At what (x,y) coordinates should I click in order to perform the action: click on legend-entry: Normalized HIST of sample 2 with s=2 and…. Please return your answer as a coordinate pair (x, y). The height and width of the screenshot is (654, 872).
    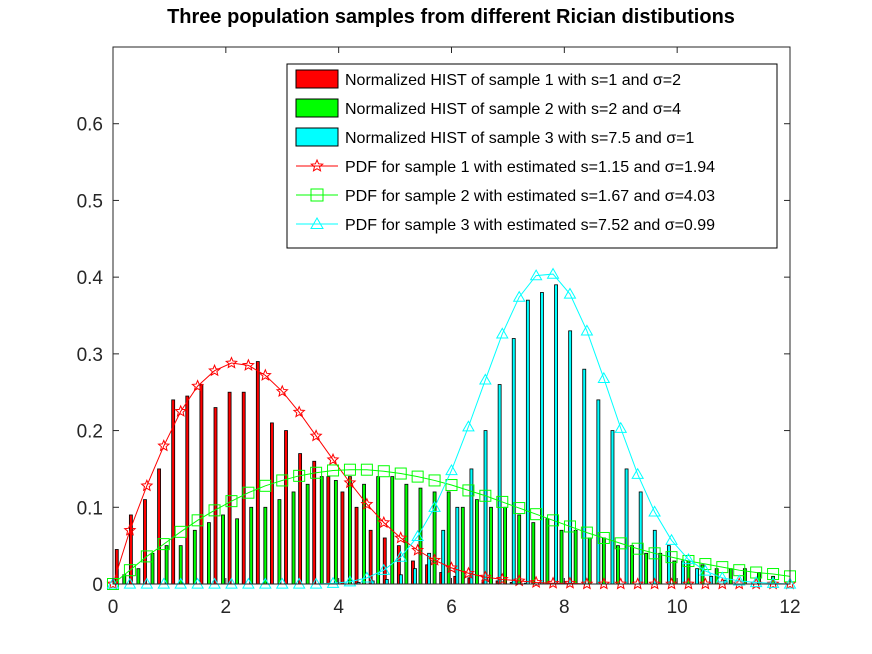
    Looking at the image, I should click on (488, 108).